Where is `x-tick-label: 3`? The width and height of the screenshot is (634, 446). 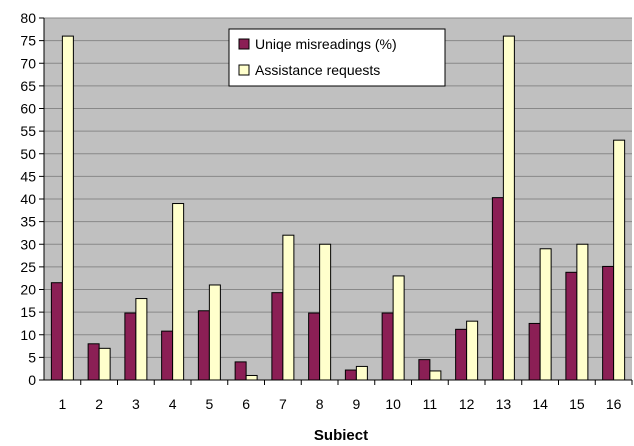
x-tick-label: 3 is located at coordinates (136, 404).